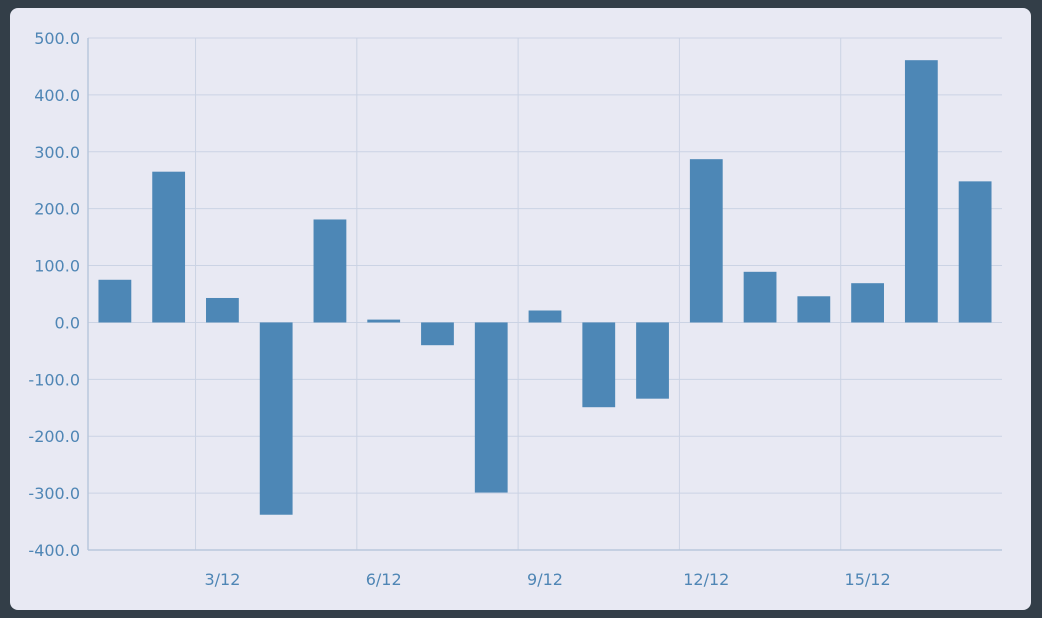  What do you see at coordinates (384, 579) in the screenshot?
I see `x-tick-label: 6/12` at bounding box center [384, 579].